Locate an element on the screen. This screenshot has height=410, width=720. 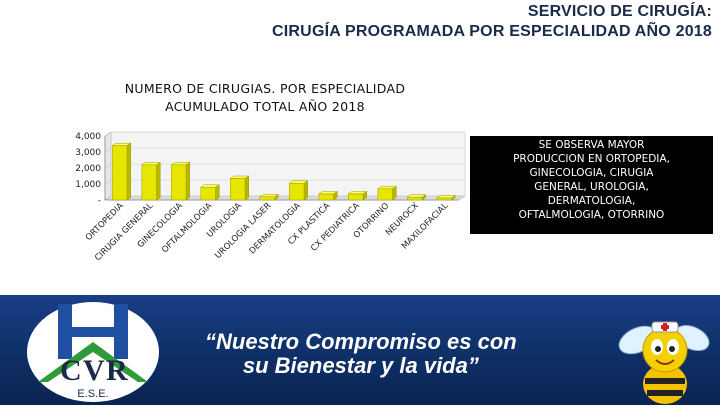
bee-mascot-icon is located at coordinates (664, 362).